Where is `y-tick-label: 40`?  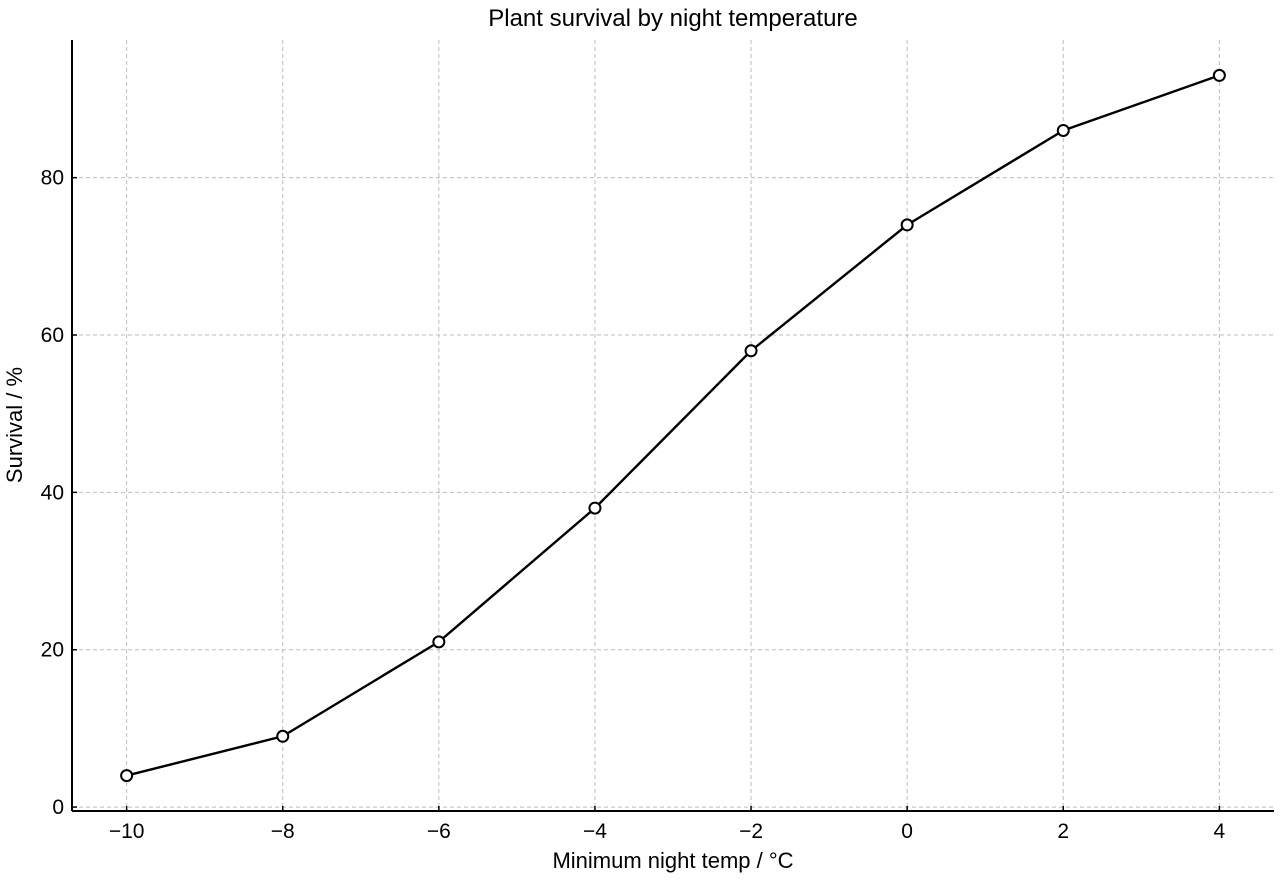
y-tick-label: 40 is located at coordinates (52, 492).